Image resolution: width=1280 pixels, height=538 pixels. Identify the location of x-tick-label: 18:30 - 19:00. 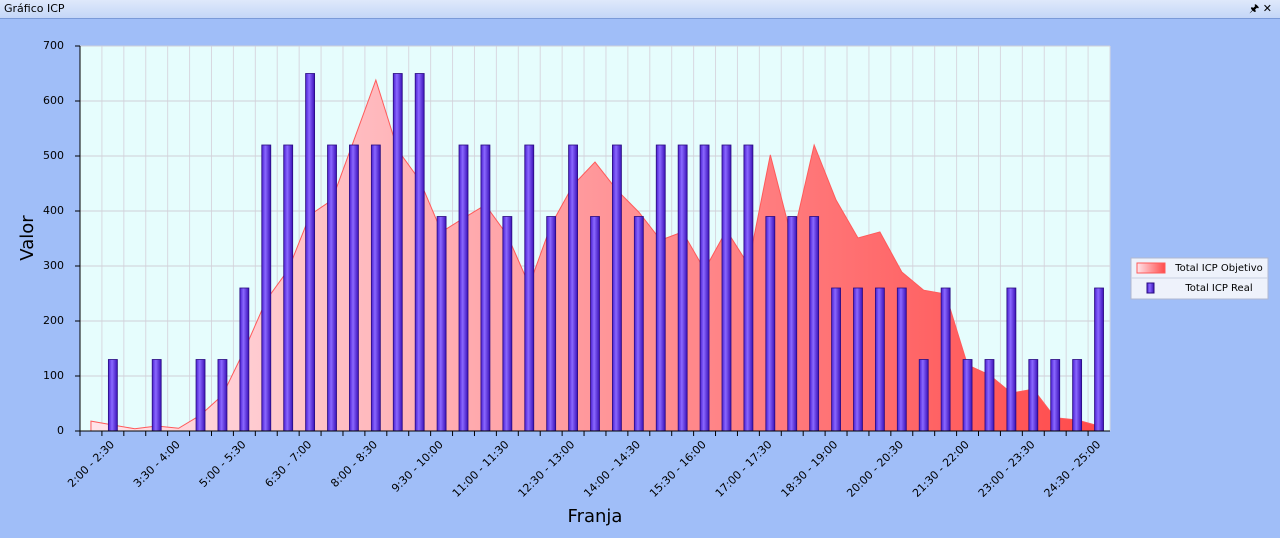
(810, 469).